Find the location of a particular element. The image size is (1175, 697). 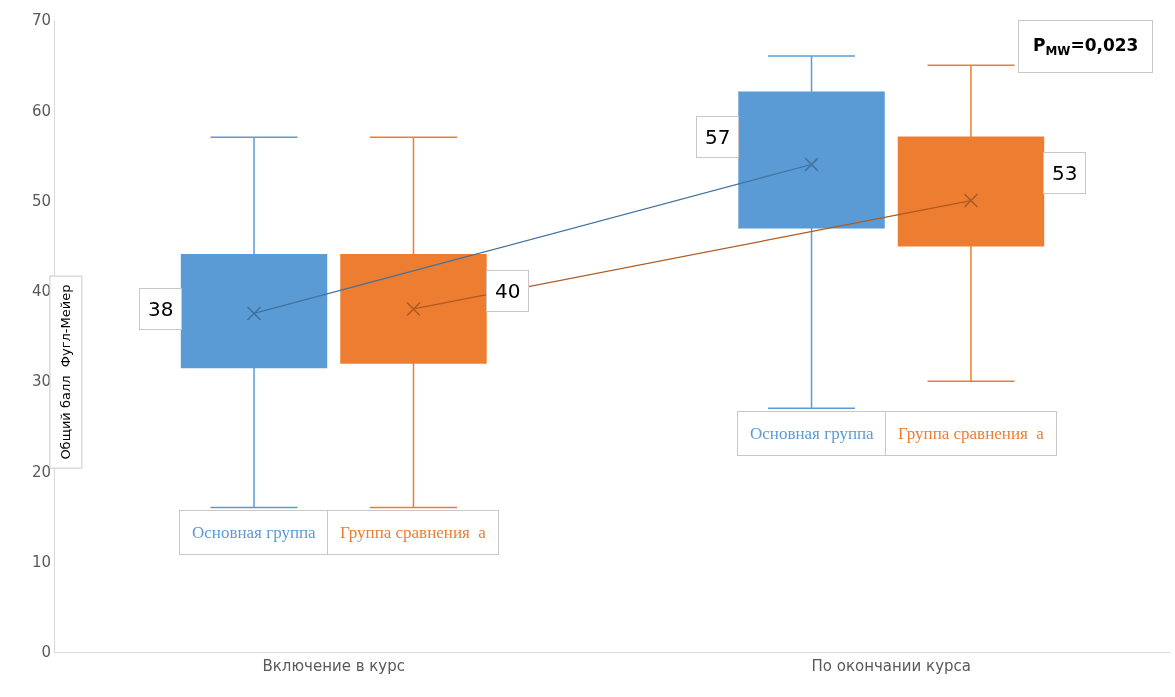

annotation: P$_{MW}$=0,023 is located at coordinates (1086, 46).